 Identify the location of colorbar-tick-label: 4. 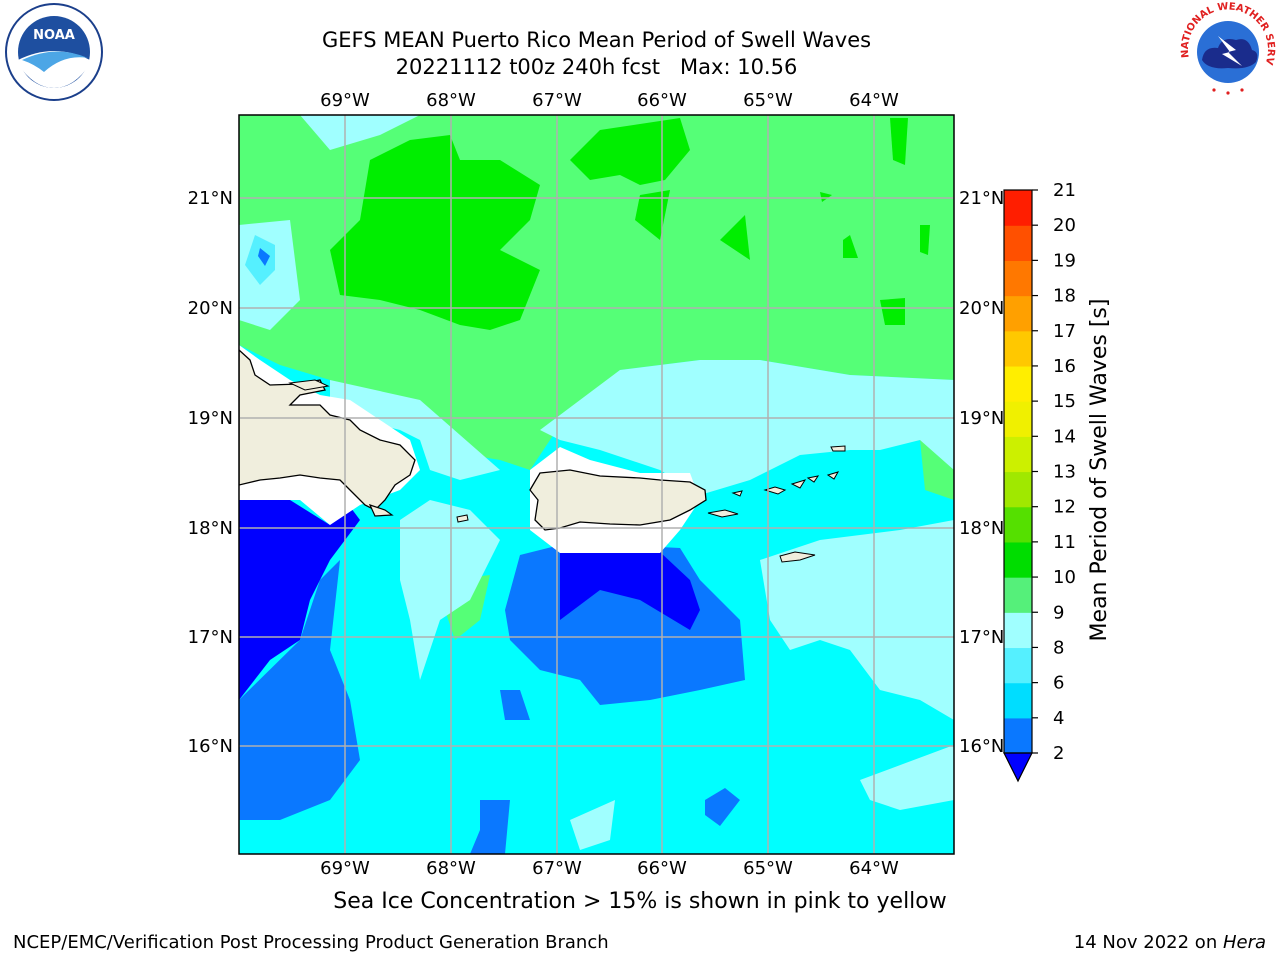
(1058, 718).